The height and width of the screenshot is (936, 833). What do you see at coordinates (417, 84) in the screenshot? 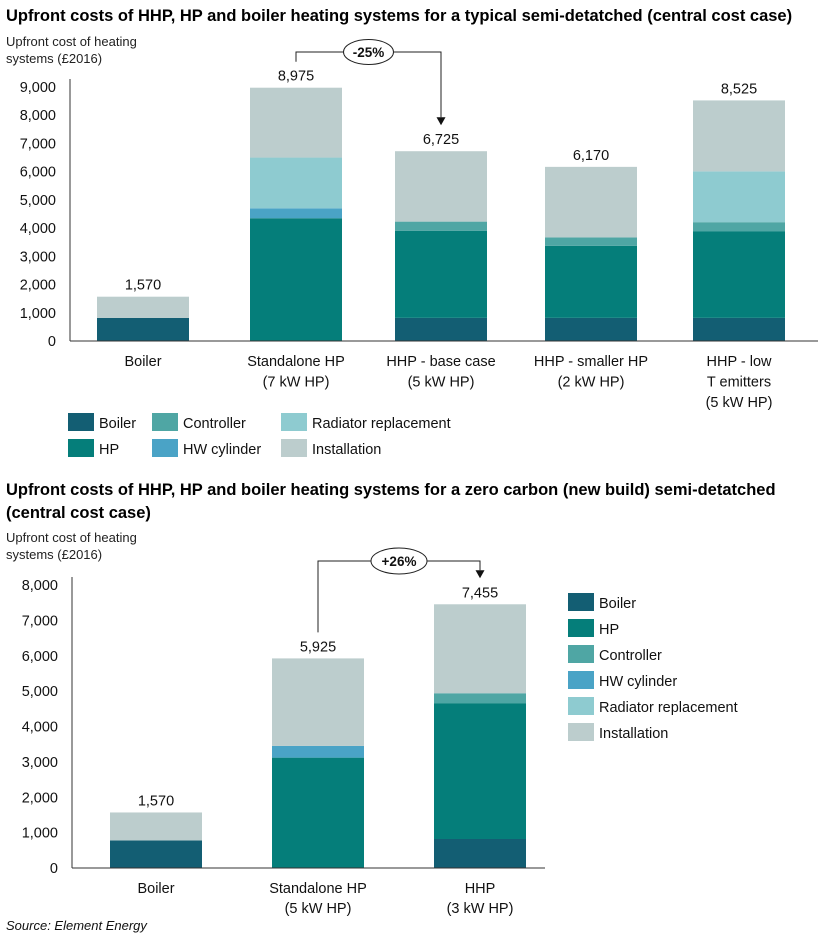
I see `annotation-bracket-right` at bounding box center [417, 84].